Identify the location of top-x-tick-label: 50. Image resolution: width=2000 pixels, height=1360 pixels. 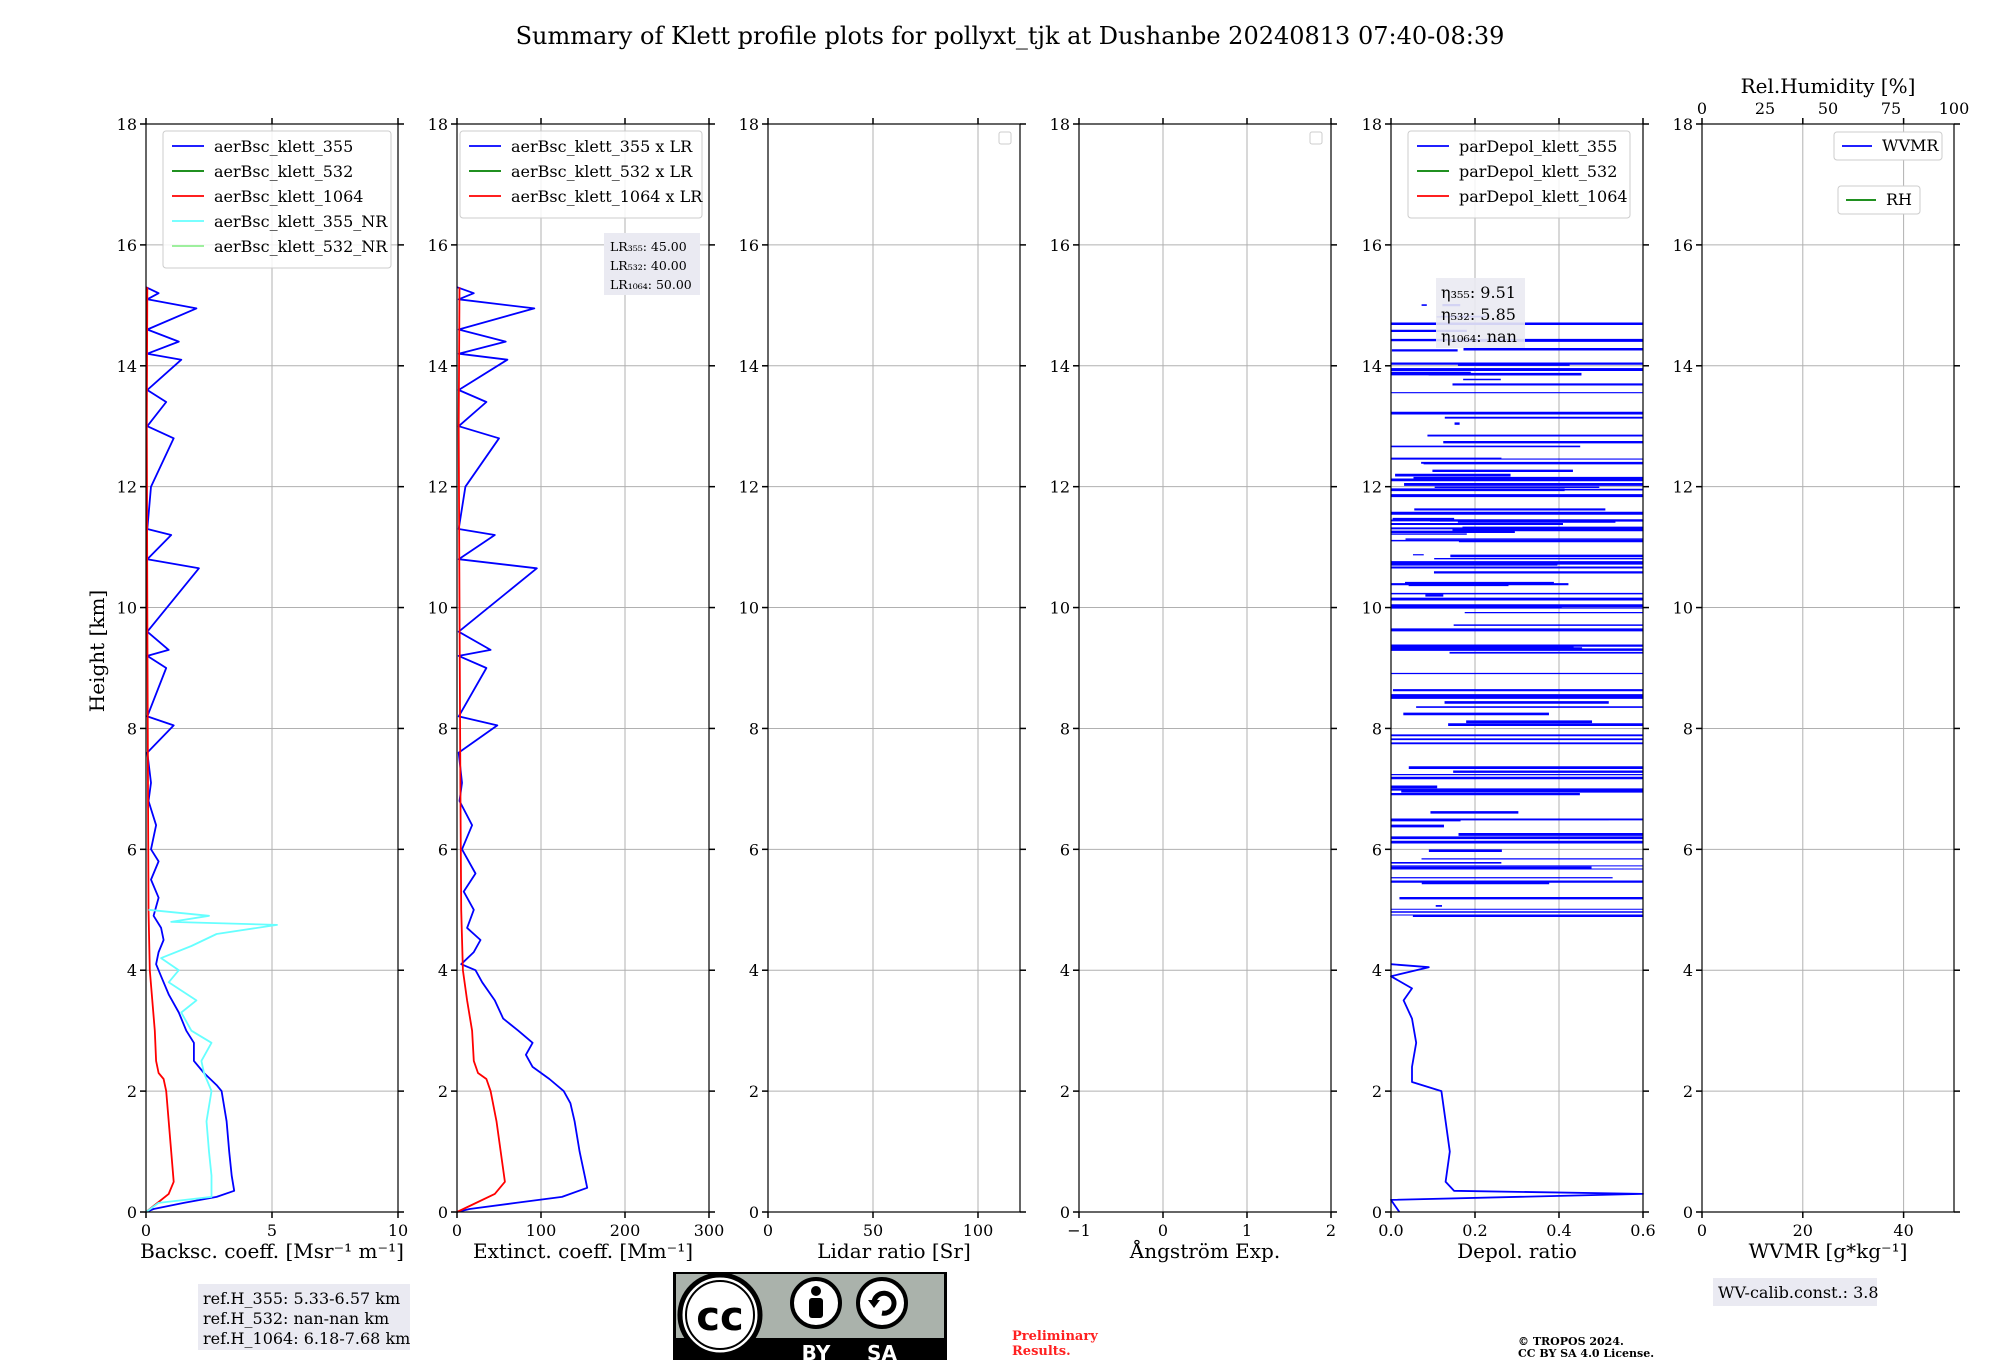
(1828, 108).